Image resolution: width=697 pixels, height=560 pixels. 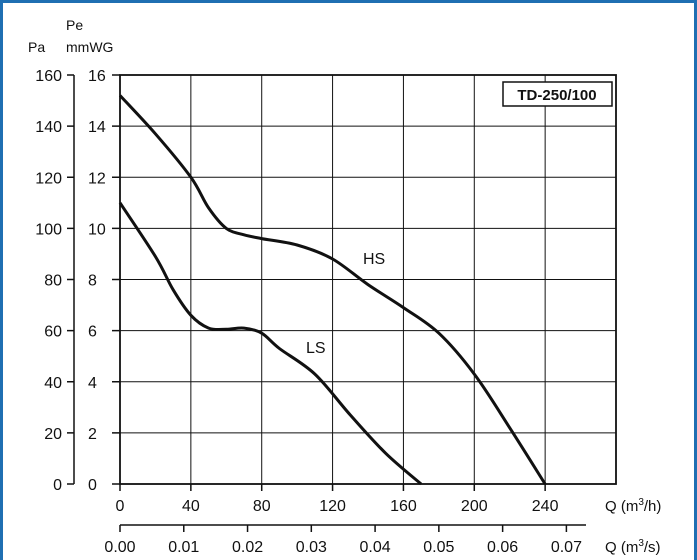 I want to click on x-axis-m3s-title: Q (m3/s), so click(x=633, y=547).